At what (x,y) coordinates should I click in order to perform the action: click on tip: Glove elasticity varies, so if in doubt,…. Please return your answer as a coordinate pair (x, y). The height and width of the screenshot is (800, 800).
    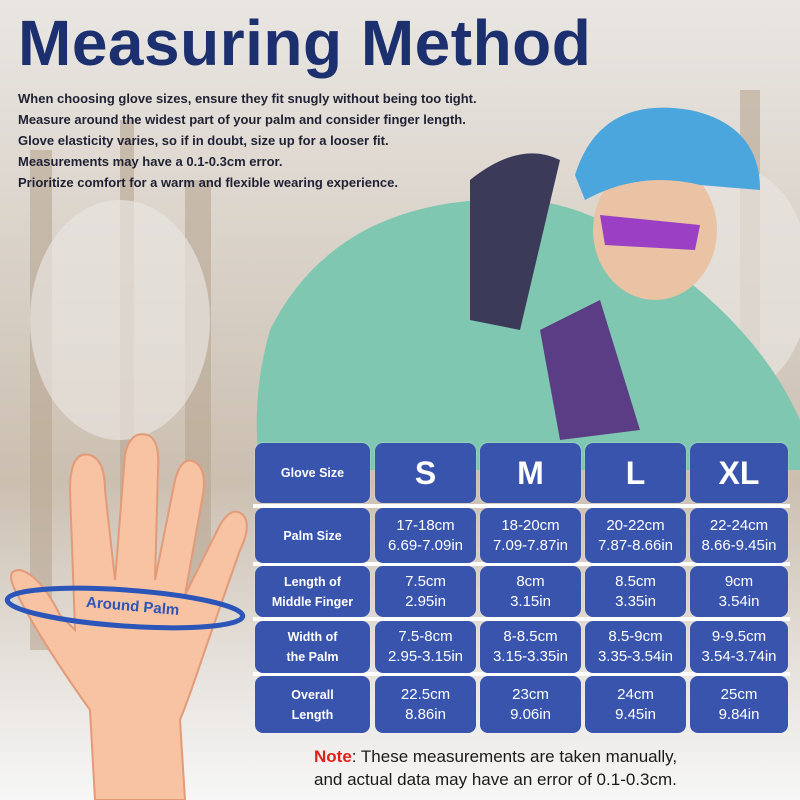
    Looking at the image, I should click on (203, 140).